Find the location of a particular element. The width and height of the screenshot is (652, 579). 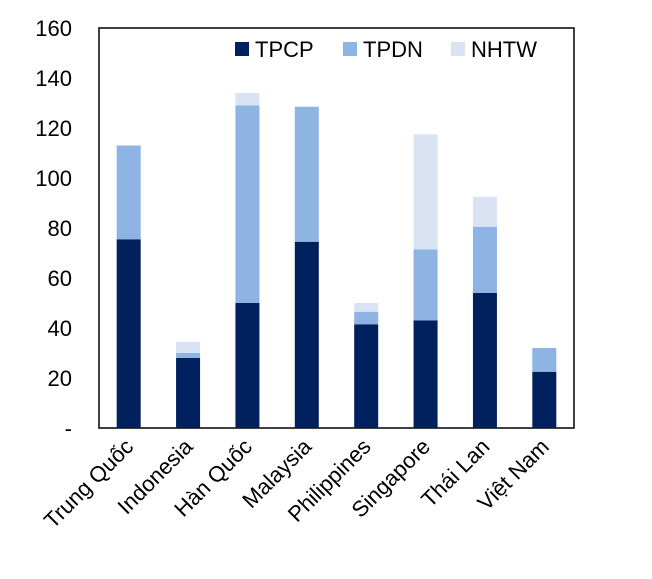

y-tick-label: 20 is located at coordinates (60, 378).